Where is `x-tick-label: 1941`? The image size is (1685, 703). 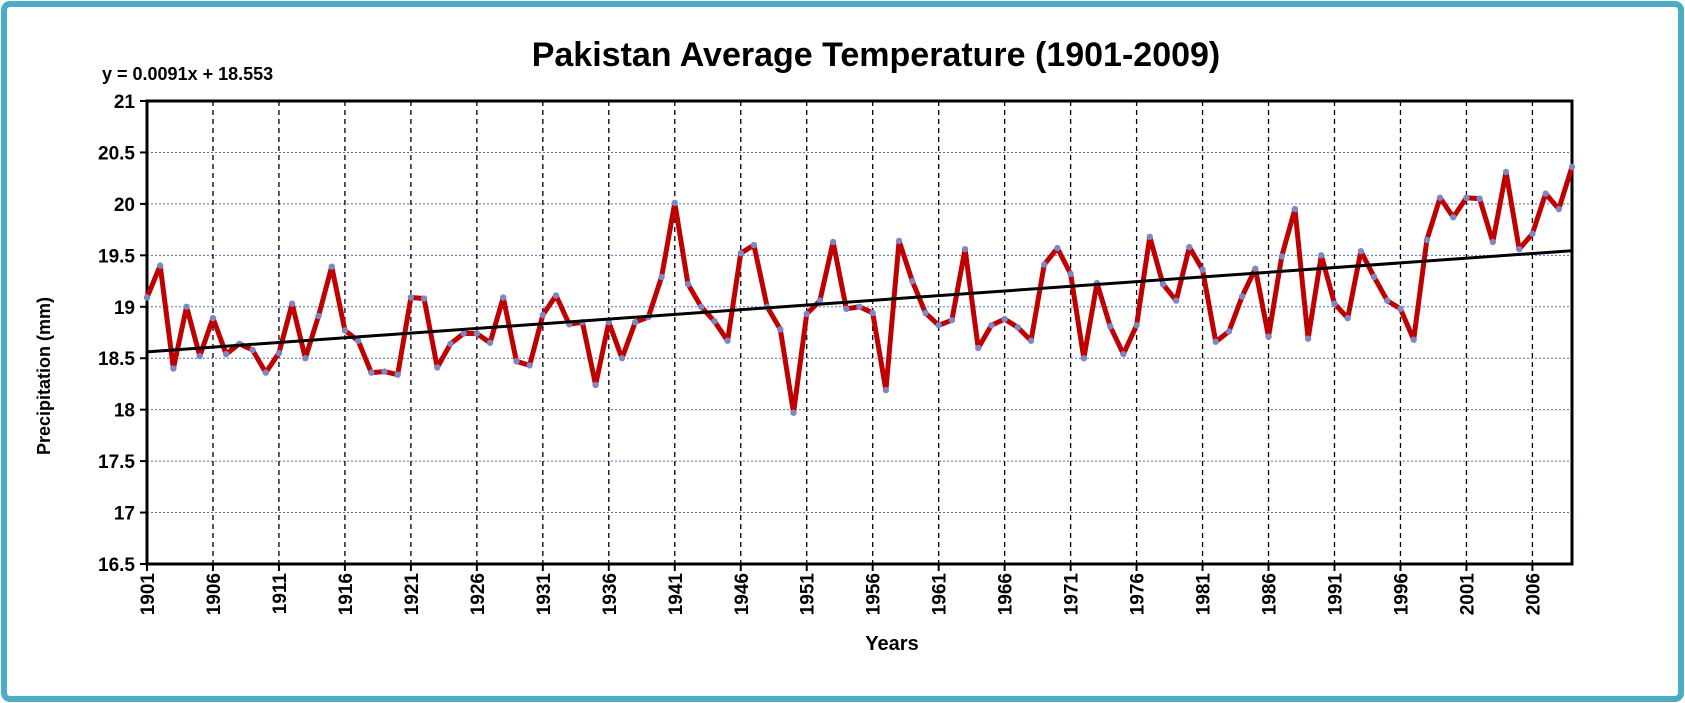
x-tick-label: 1941 is located at coordinates (676, 594).